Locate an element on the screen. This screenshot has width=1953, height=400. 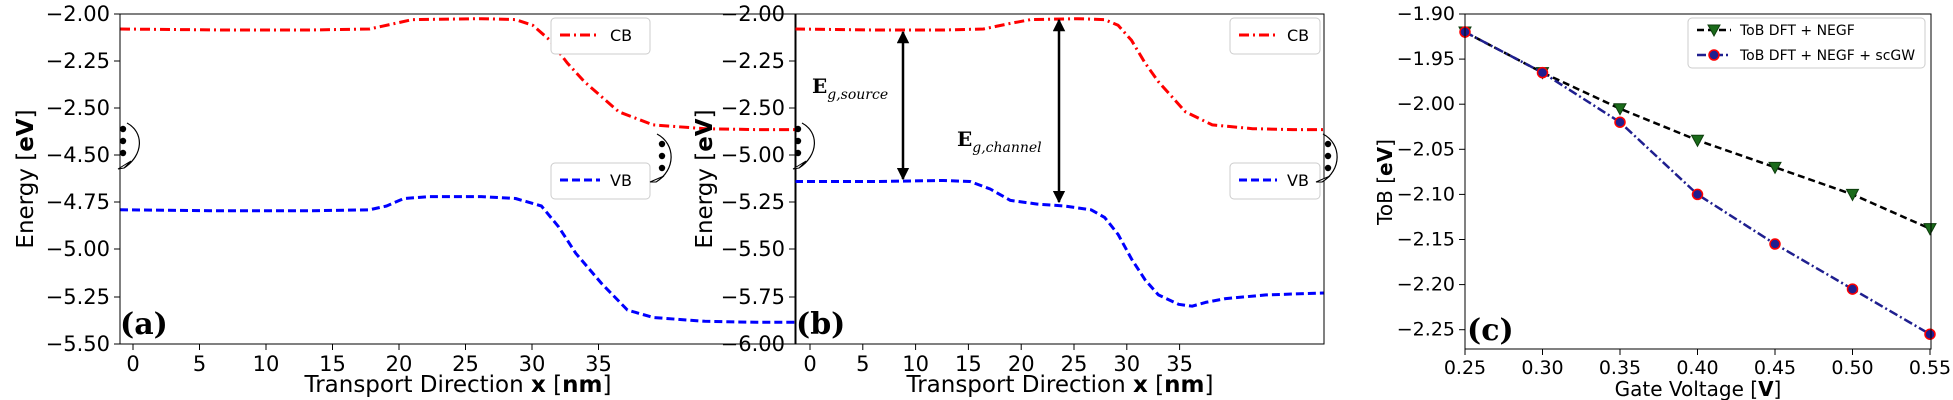
y-tick-label: −2.15 is located at coordinates (1426, 240).